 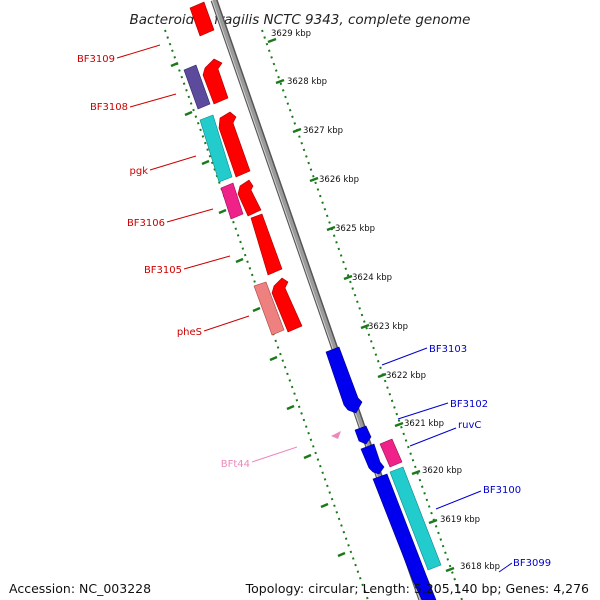 I want to click on accession-text: Accession: NC_003228, so click(x=80, y=588).